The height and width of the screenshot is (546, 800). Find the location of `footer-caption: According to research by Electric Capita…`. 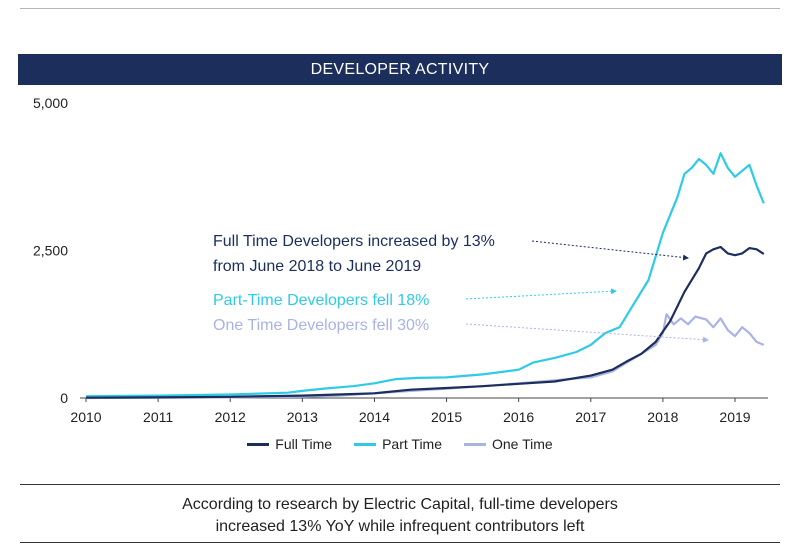

footer-caption: According to research by Electric Capita… is located at coordinates (400, 516).